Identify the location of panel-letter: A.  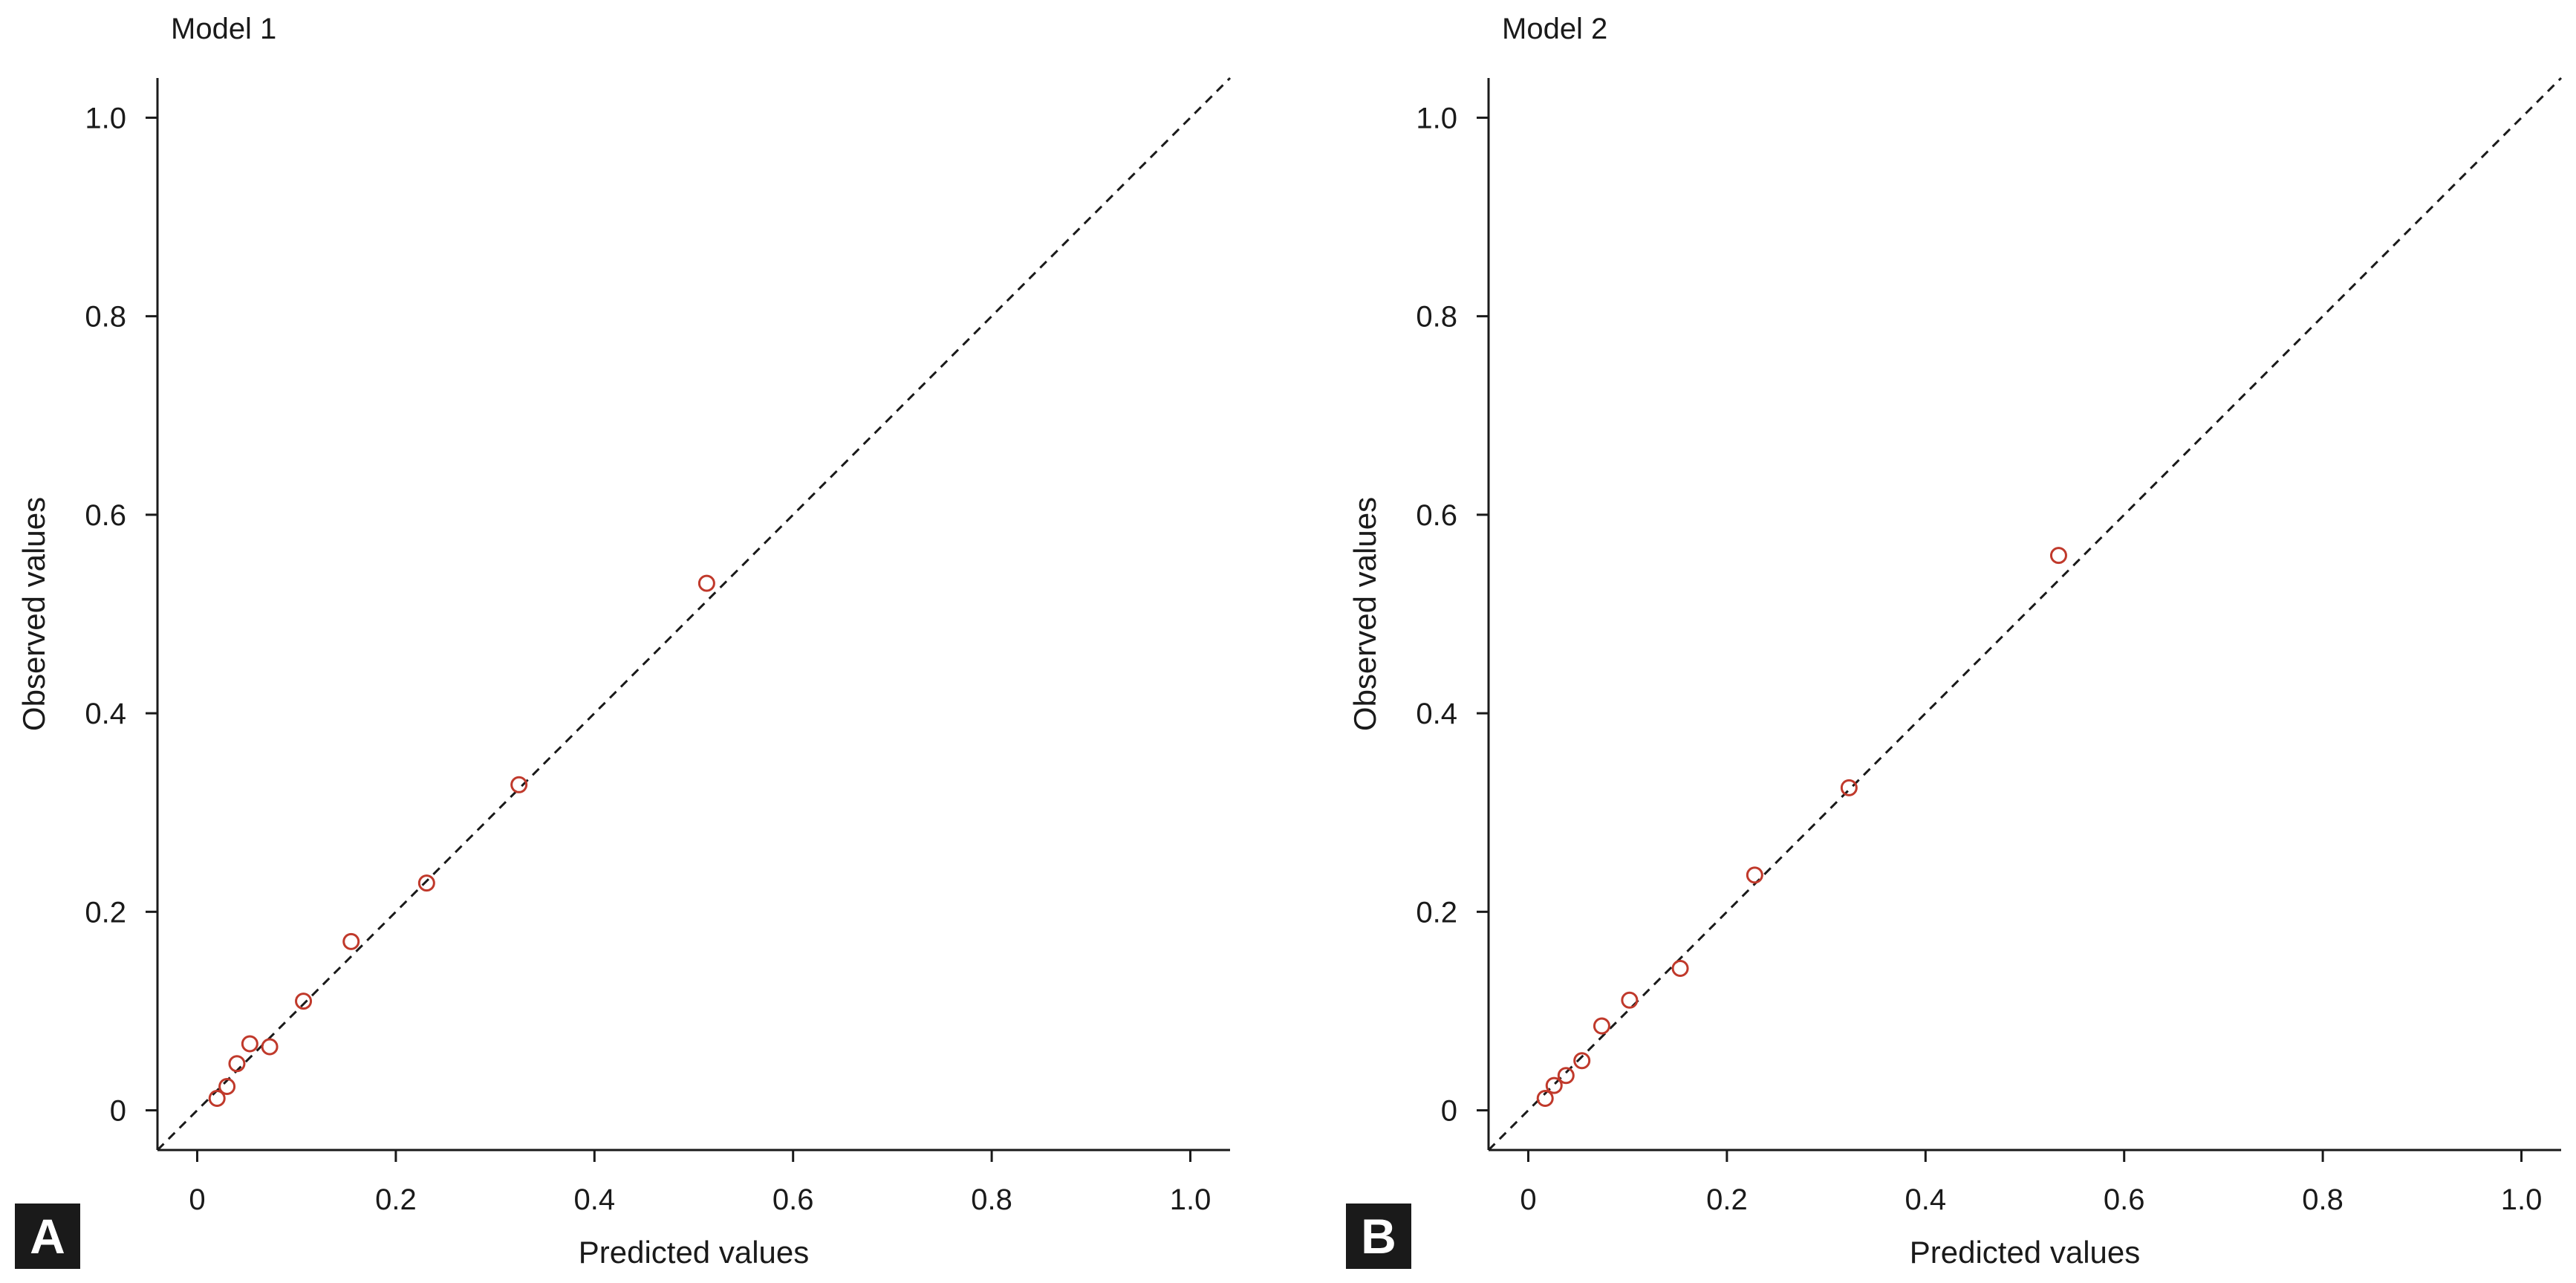
(47, 1236).